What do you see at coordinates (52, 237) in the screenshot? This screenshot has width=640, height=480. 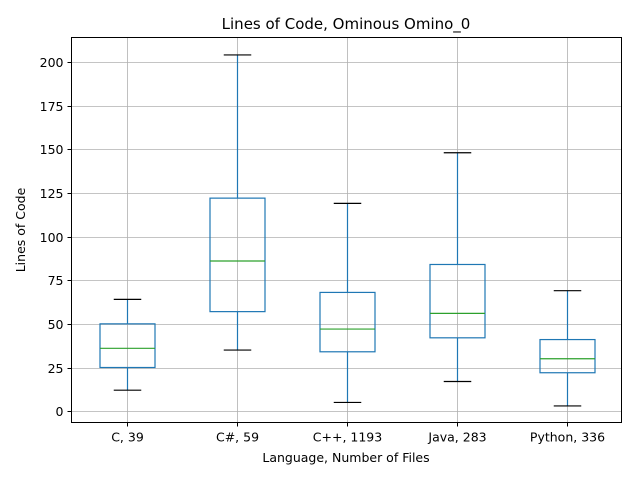 I see `y-tick-label-100: 100` at bounding box center [52, 237].